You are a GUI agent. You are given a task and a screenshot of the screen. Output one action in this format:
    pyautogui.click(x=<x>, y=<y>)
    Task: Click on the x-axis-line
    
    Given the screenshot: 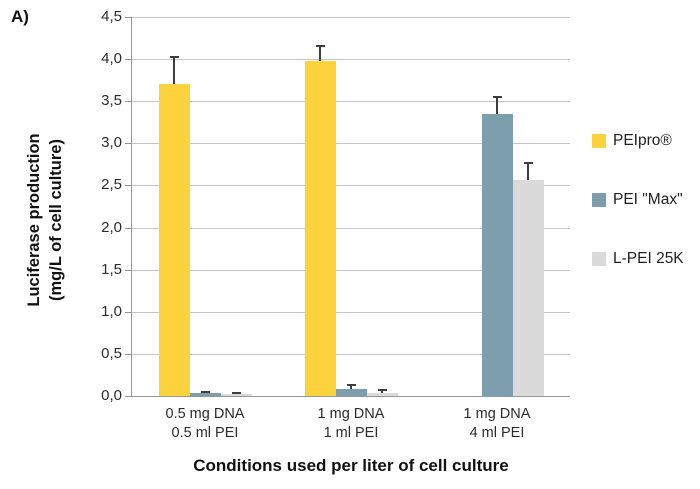 What is the action you would take?
    pyautogui.click(x=351, y=396)
    